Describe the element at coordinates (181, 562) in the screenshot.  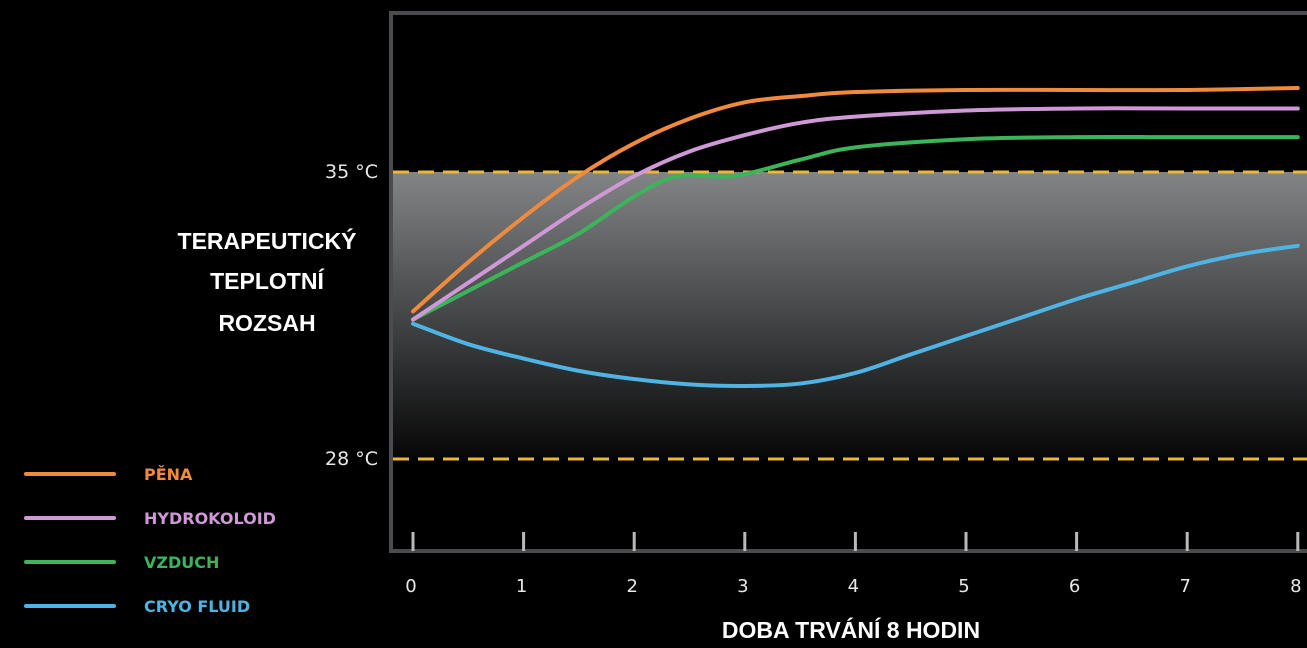
I see `legend-label-vzduch: VZDUCH` at that location.